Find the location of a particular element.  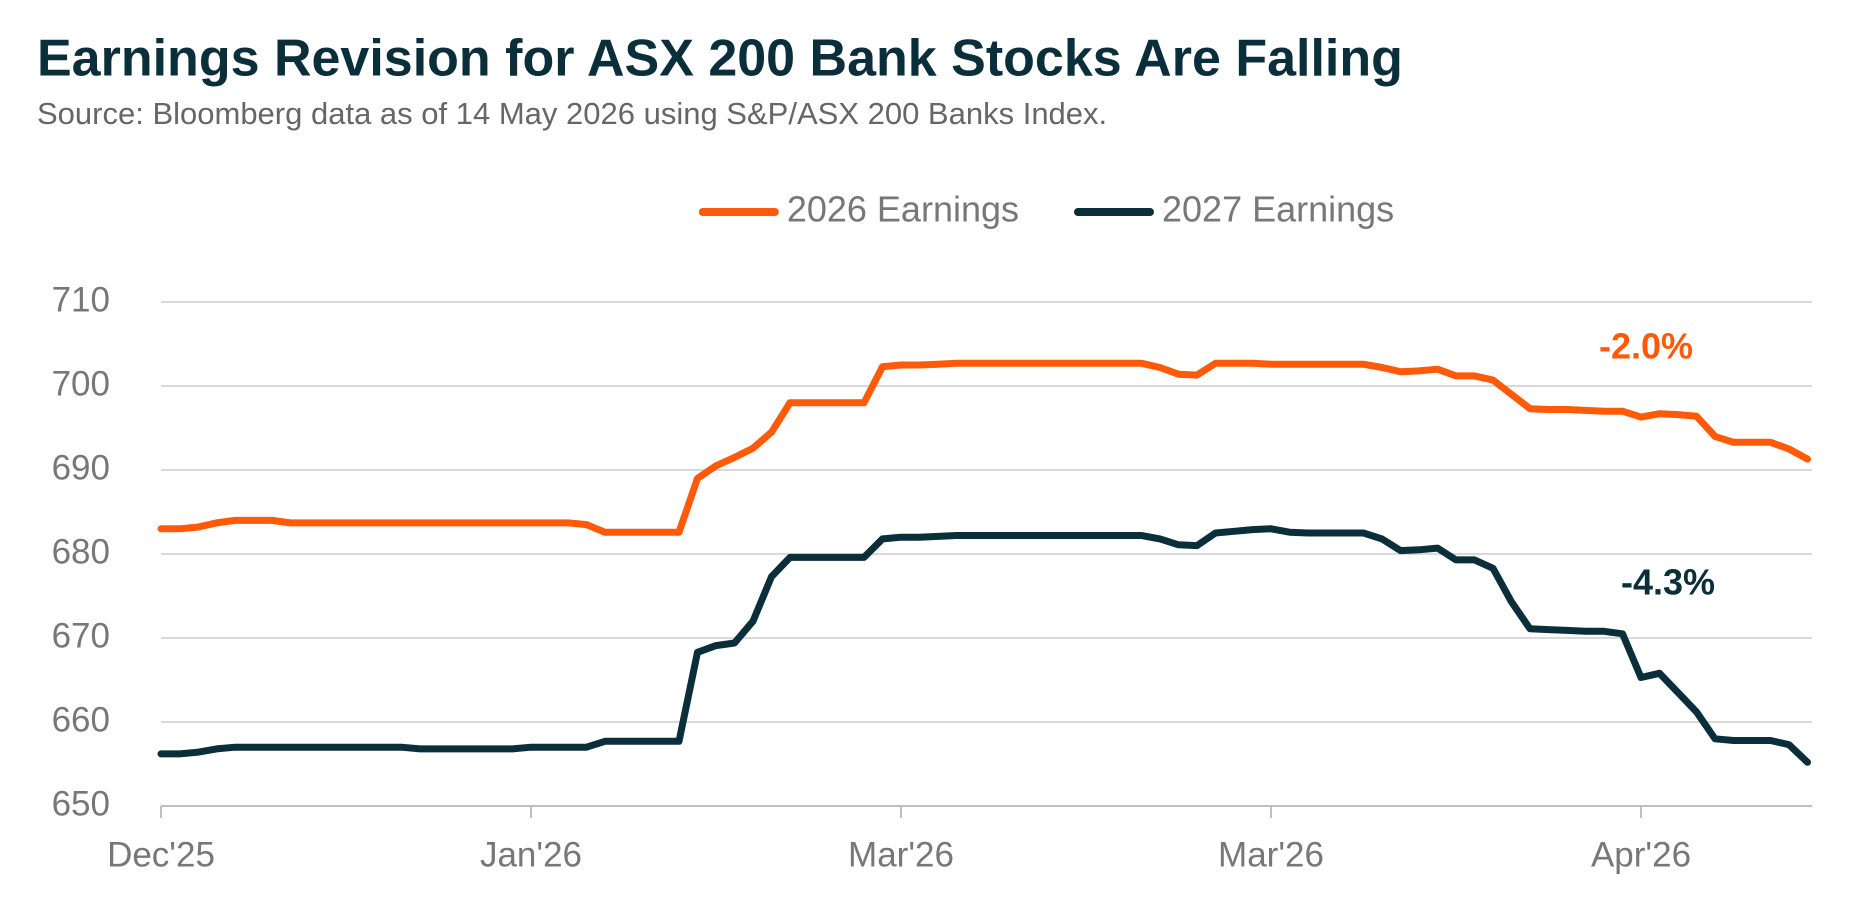

annotation: -2.0% is located at coordinates (1646, 346).